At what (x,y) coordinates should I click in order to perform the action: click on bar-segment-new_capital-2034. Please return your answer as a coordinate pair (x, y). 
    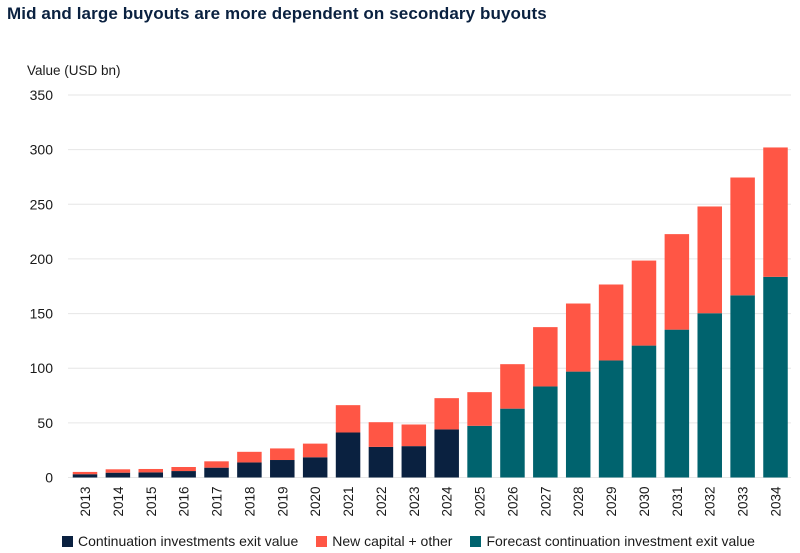
    Looking at the image, I should click on (775, 212).